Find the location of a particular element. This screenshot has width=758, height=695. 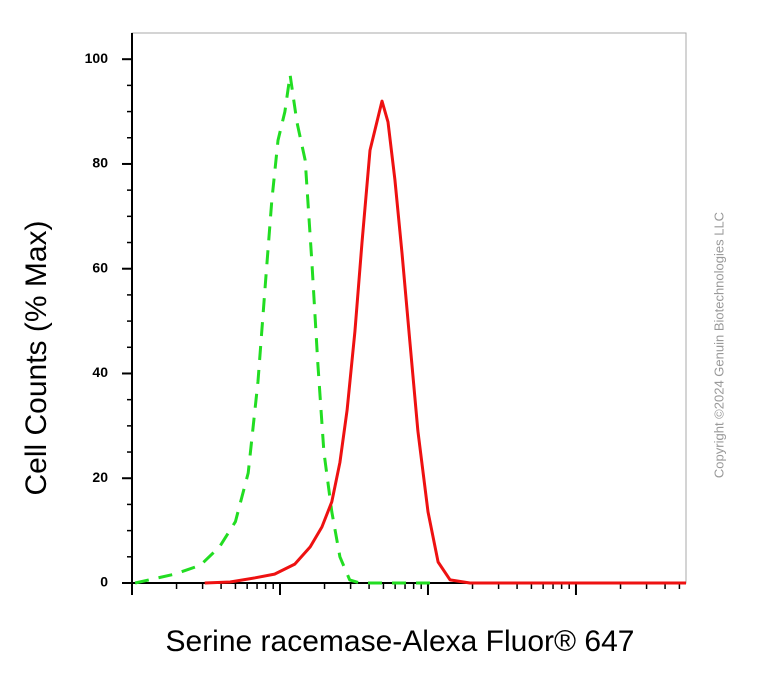

y-axis-label: Cell Counts (% Max) is located at coordinates (36, 357).